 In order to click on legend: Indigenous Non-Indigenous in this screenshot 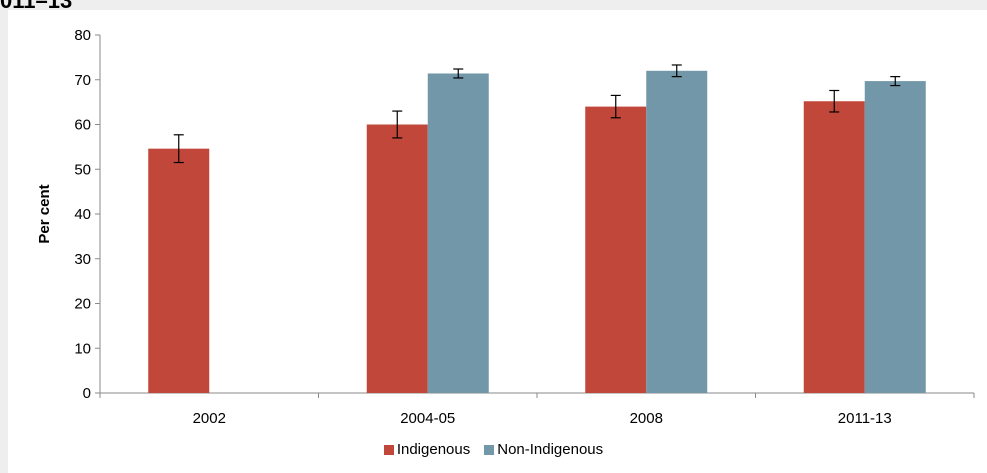, I will do `click(493, 449)`.